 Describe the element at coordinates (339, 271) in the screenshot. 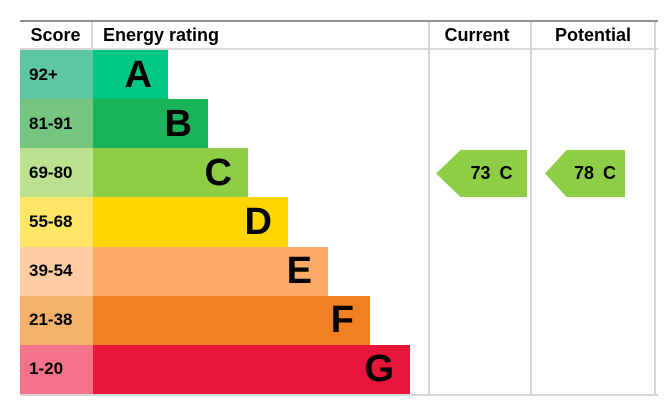

I see `band-row-e: 39-54 E` at that location.